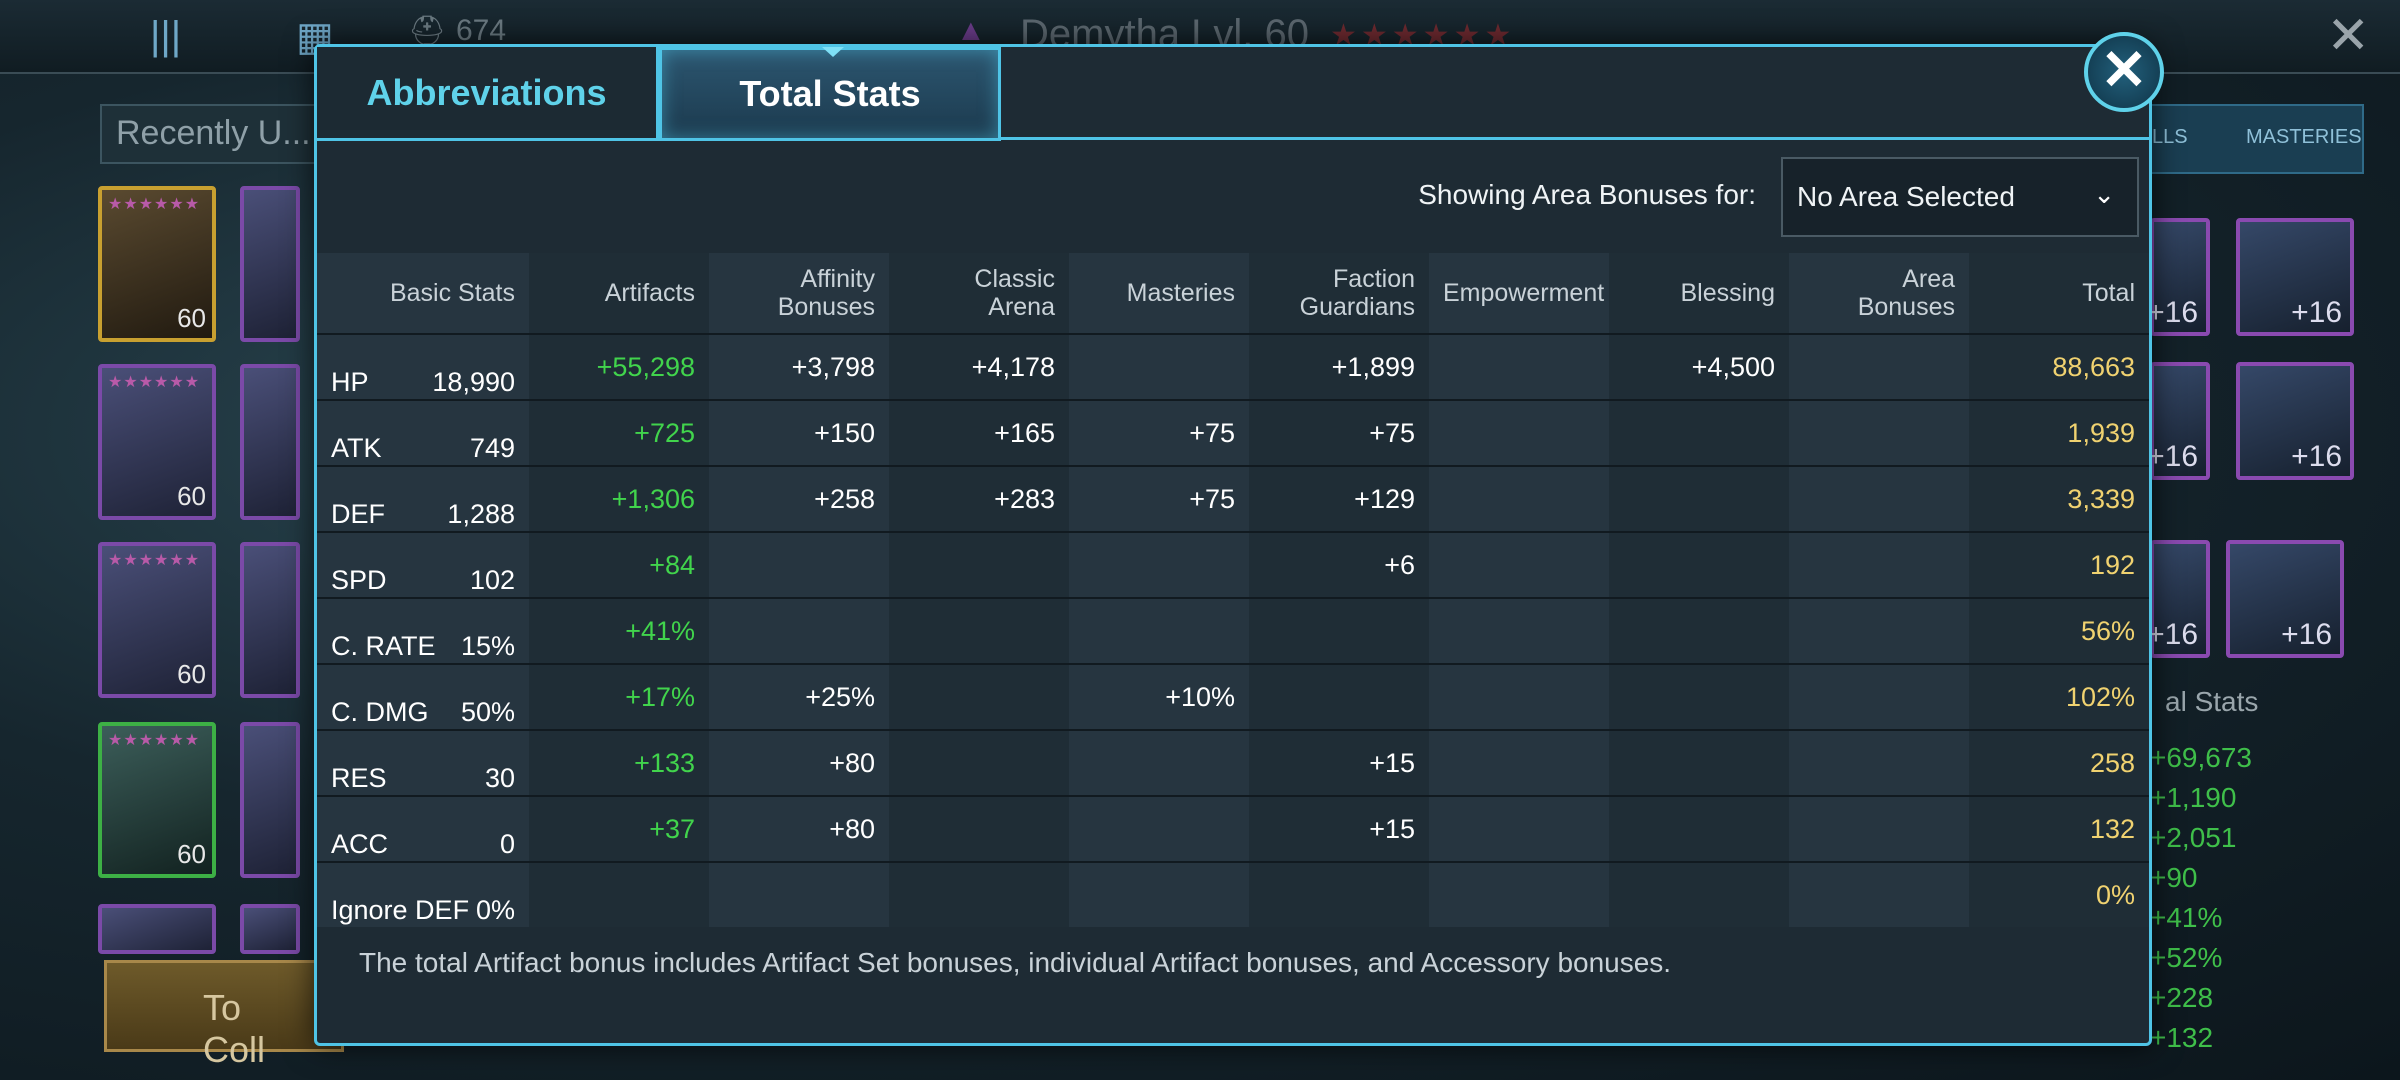 The image size is (2400, 1080). I want to click on base-stat-value: 749, so click(492, 448).